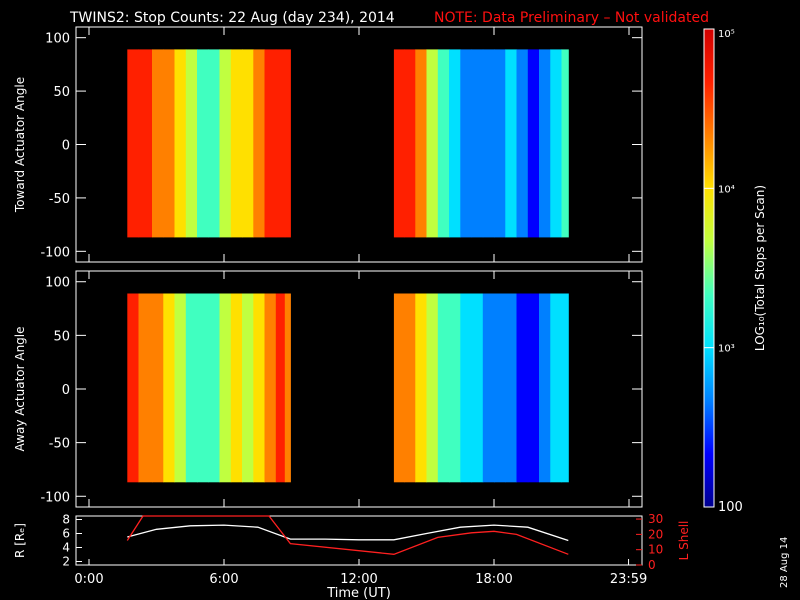 The height and width of the screenshot is (600, 800). I want to click on y-tick-right-label: 0, so click(652, 565).